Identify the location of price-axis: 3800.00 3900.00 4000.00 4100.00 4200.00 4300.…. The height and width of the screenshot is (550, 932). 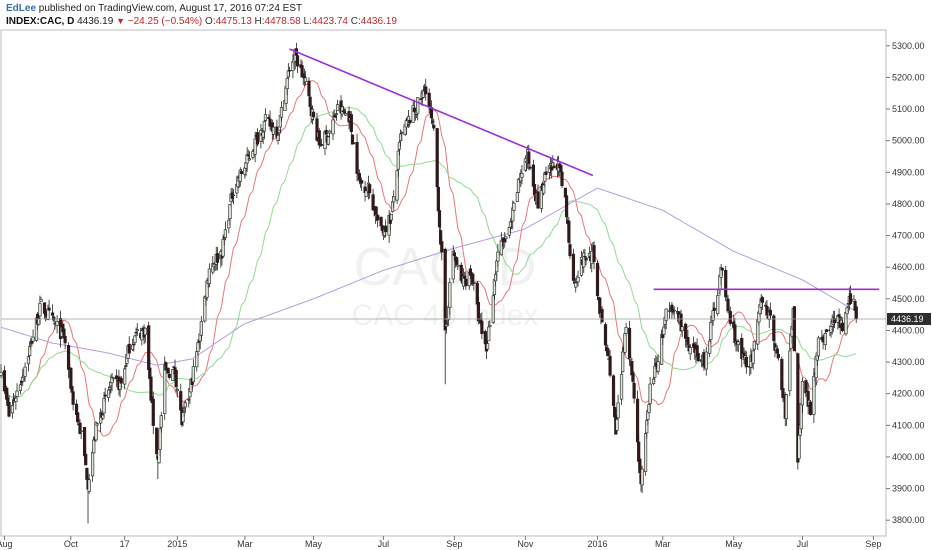
(905, 283).